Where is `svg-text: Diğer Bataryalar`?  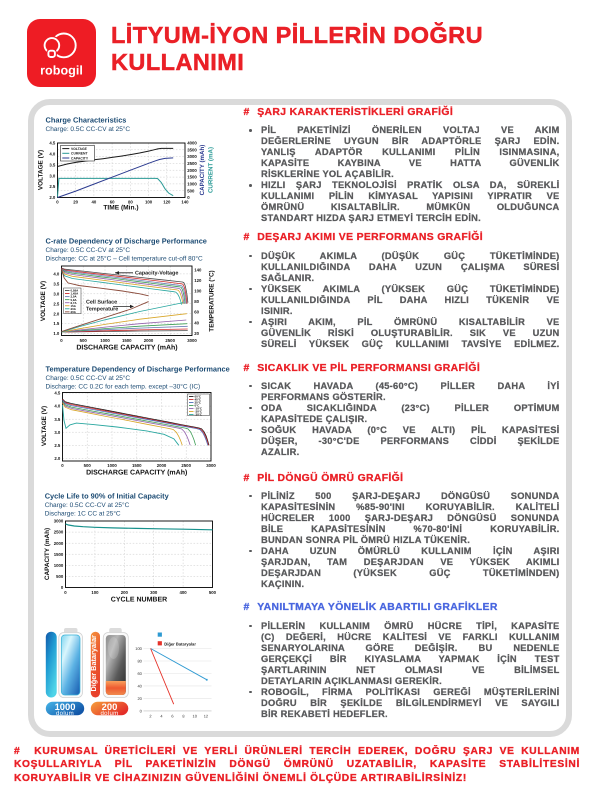 svg-text: Diğer Bataryalar is located at coordinates (93, 663).